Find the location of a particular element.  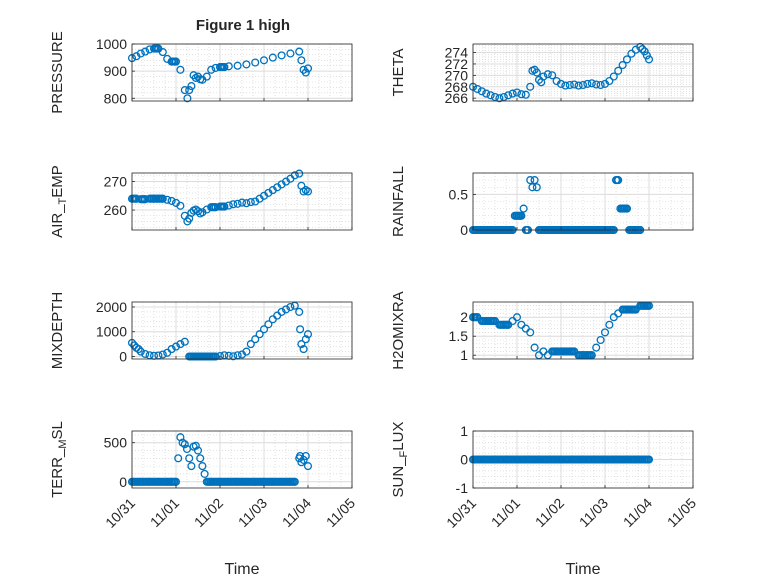

xtick-label: 11/02 is located at coordinates (550, 513).